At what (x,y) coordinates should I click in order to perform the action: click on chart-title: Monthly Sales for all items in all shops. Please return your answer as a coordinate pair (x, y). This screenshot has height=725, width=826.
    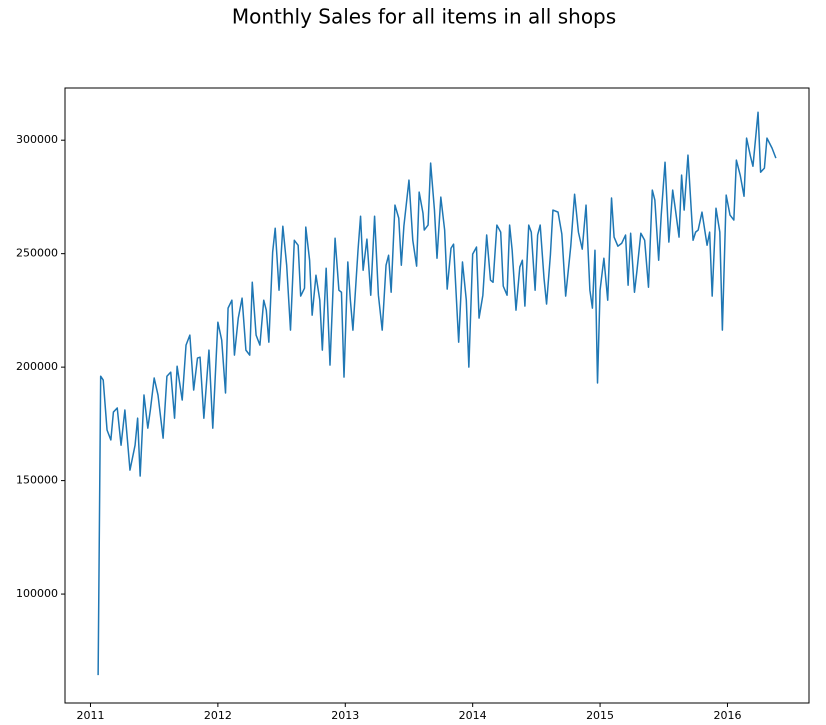
    Looking at the image, I should click on (424, 17).